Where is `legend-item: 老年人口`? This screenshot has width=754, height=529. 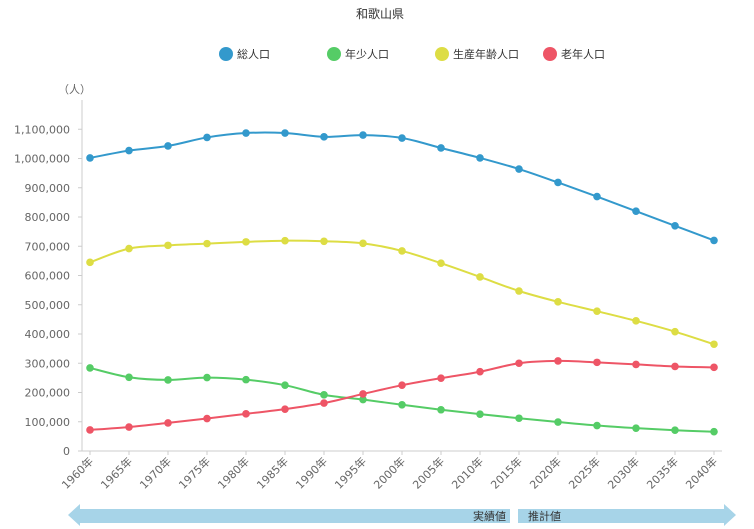
legend-item: 老年人口 is located at coordinates (574, 54).